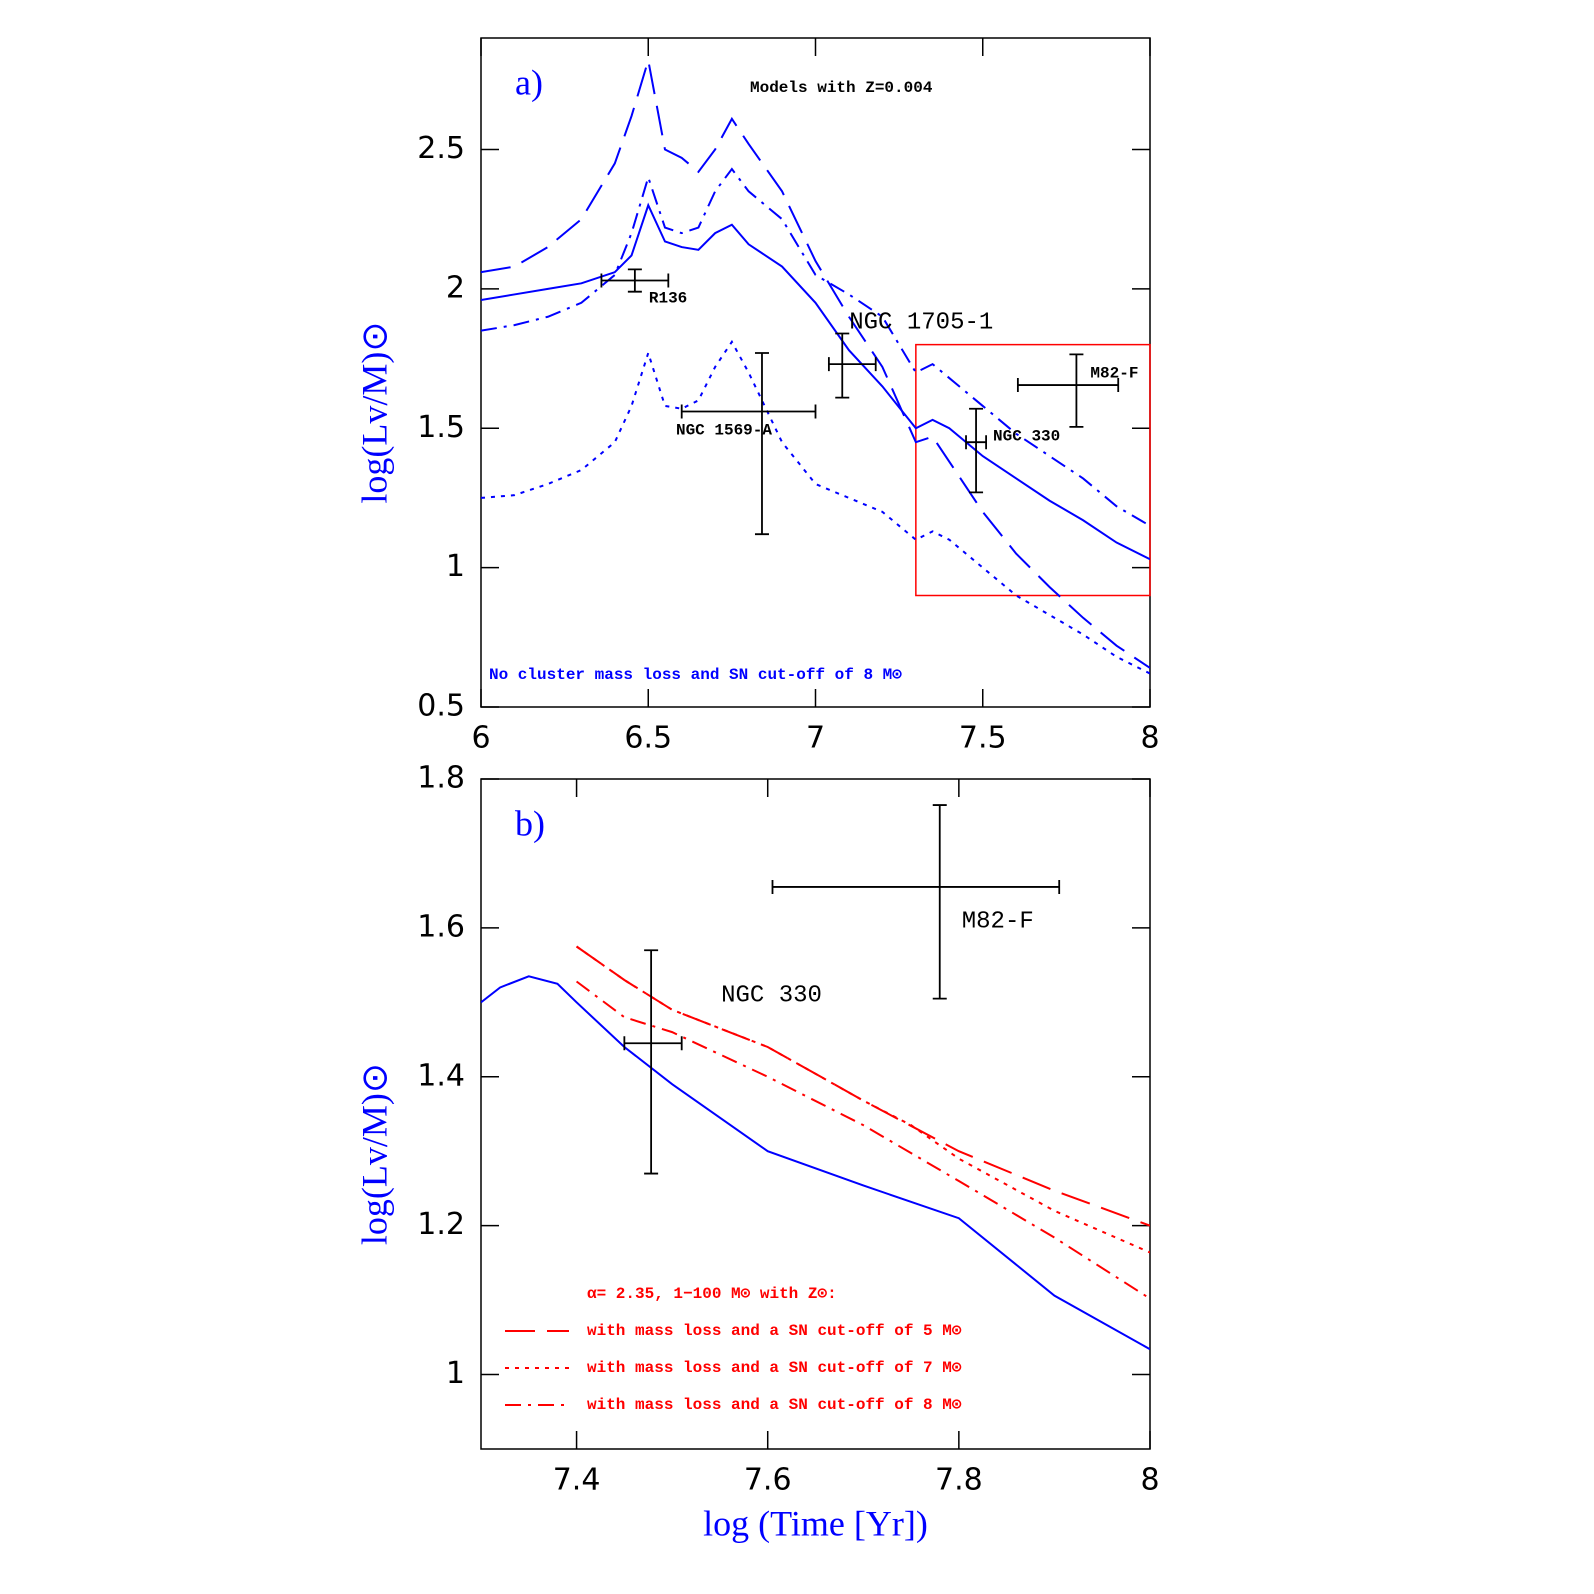 This screenshot has height=1594, width=1594. What do you see at coordinates (841, 88) in the screenshot?
I see `panel-title: Models with Z=0.004` at bounding box center [841, 88].